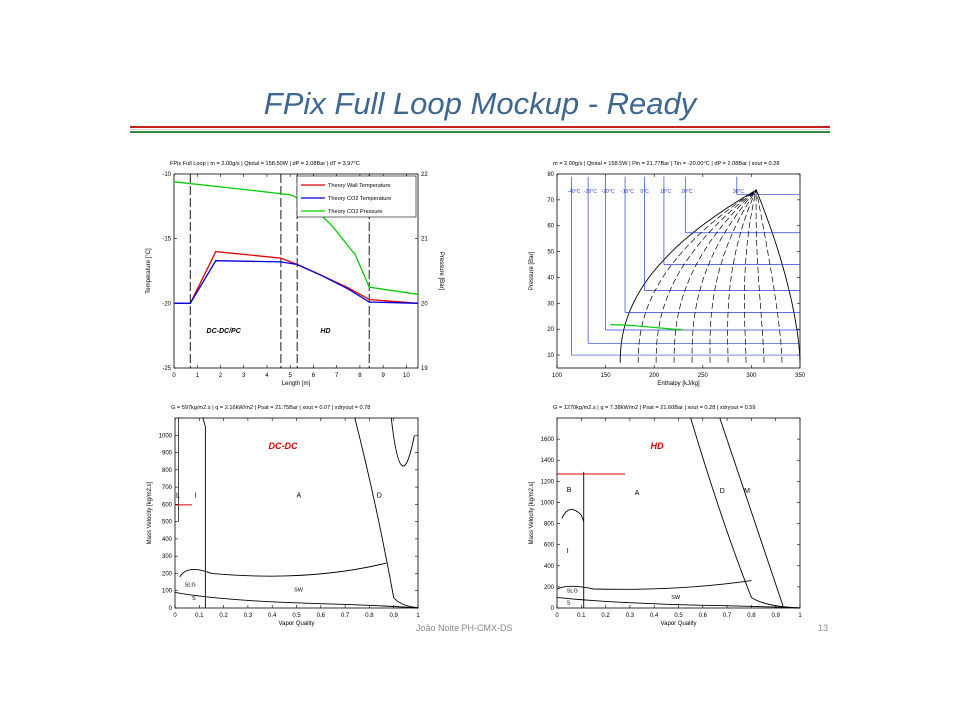 This screenshot has height=720, width=960. I want to click on title-rule-green, so click(480, 132).